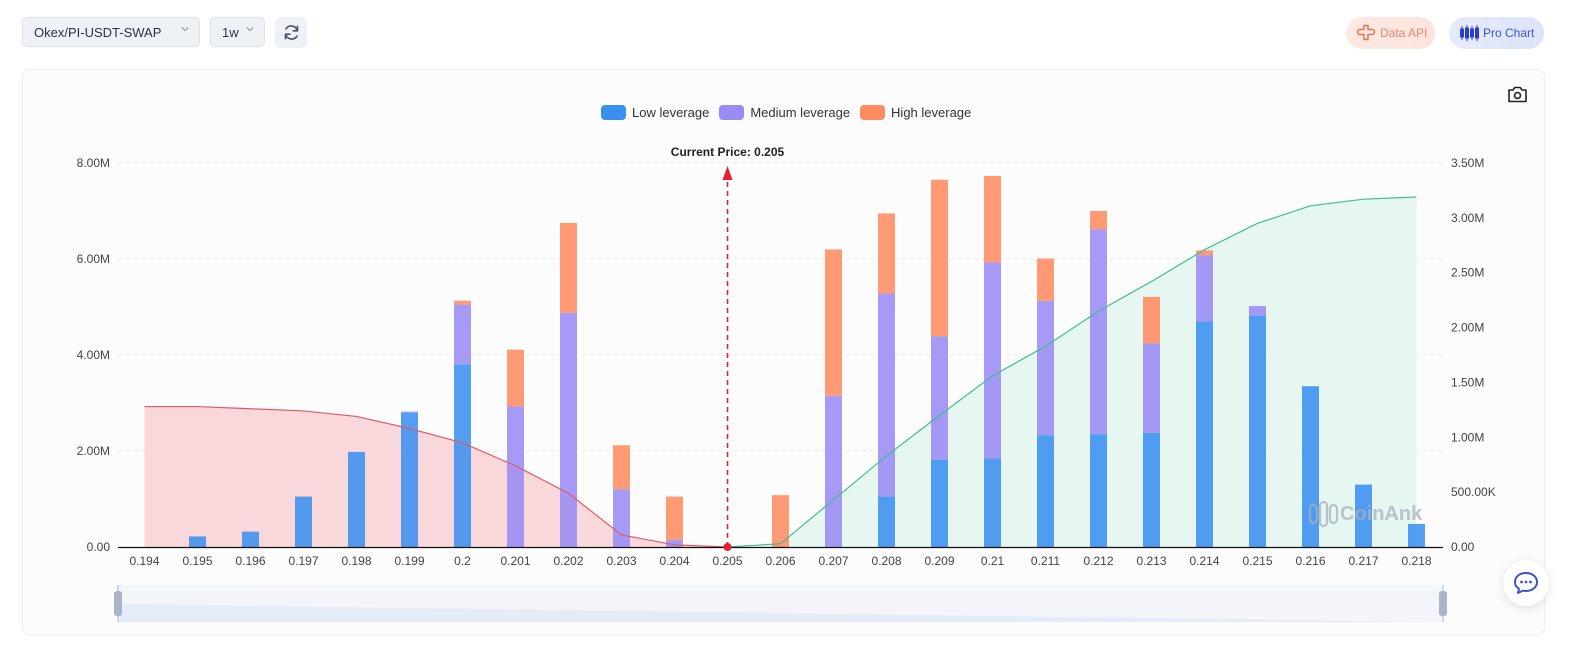 This screenshot has height=658, width=1585. I want to click on current-price-arrow, so click(727, 173).